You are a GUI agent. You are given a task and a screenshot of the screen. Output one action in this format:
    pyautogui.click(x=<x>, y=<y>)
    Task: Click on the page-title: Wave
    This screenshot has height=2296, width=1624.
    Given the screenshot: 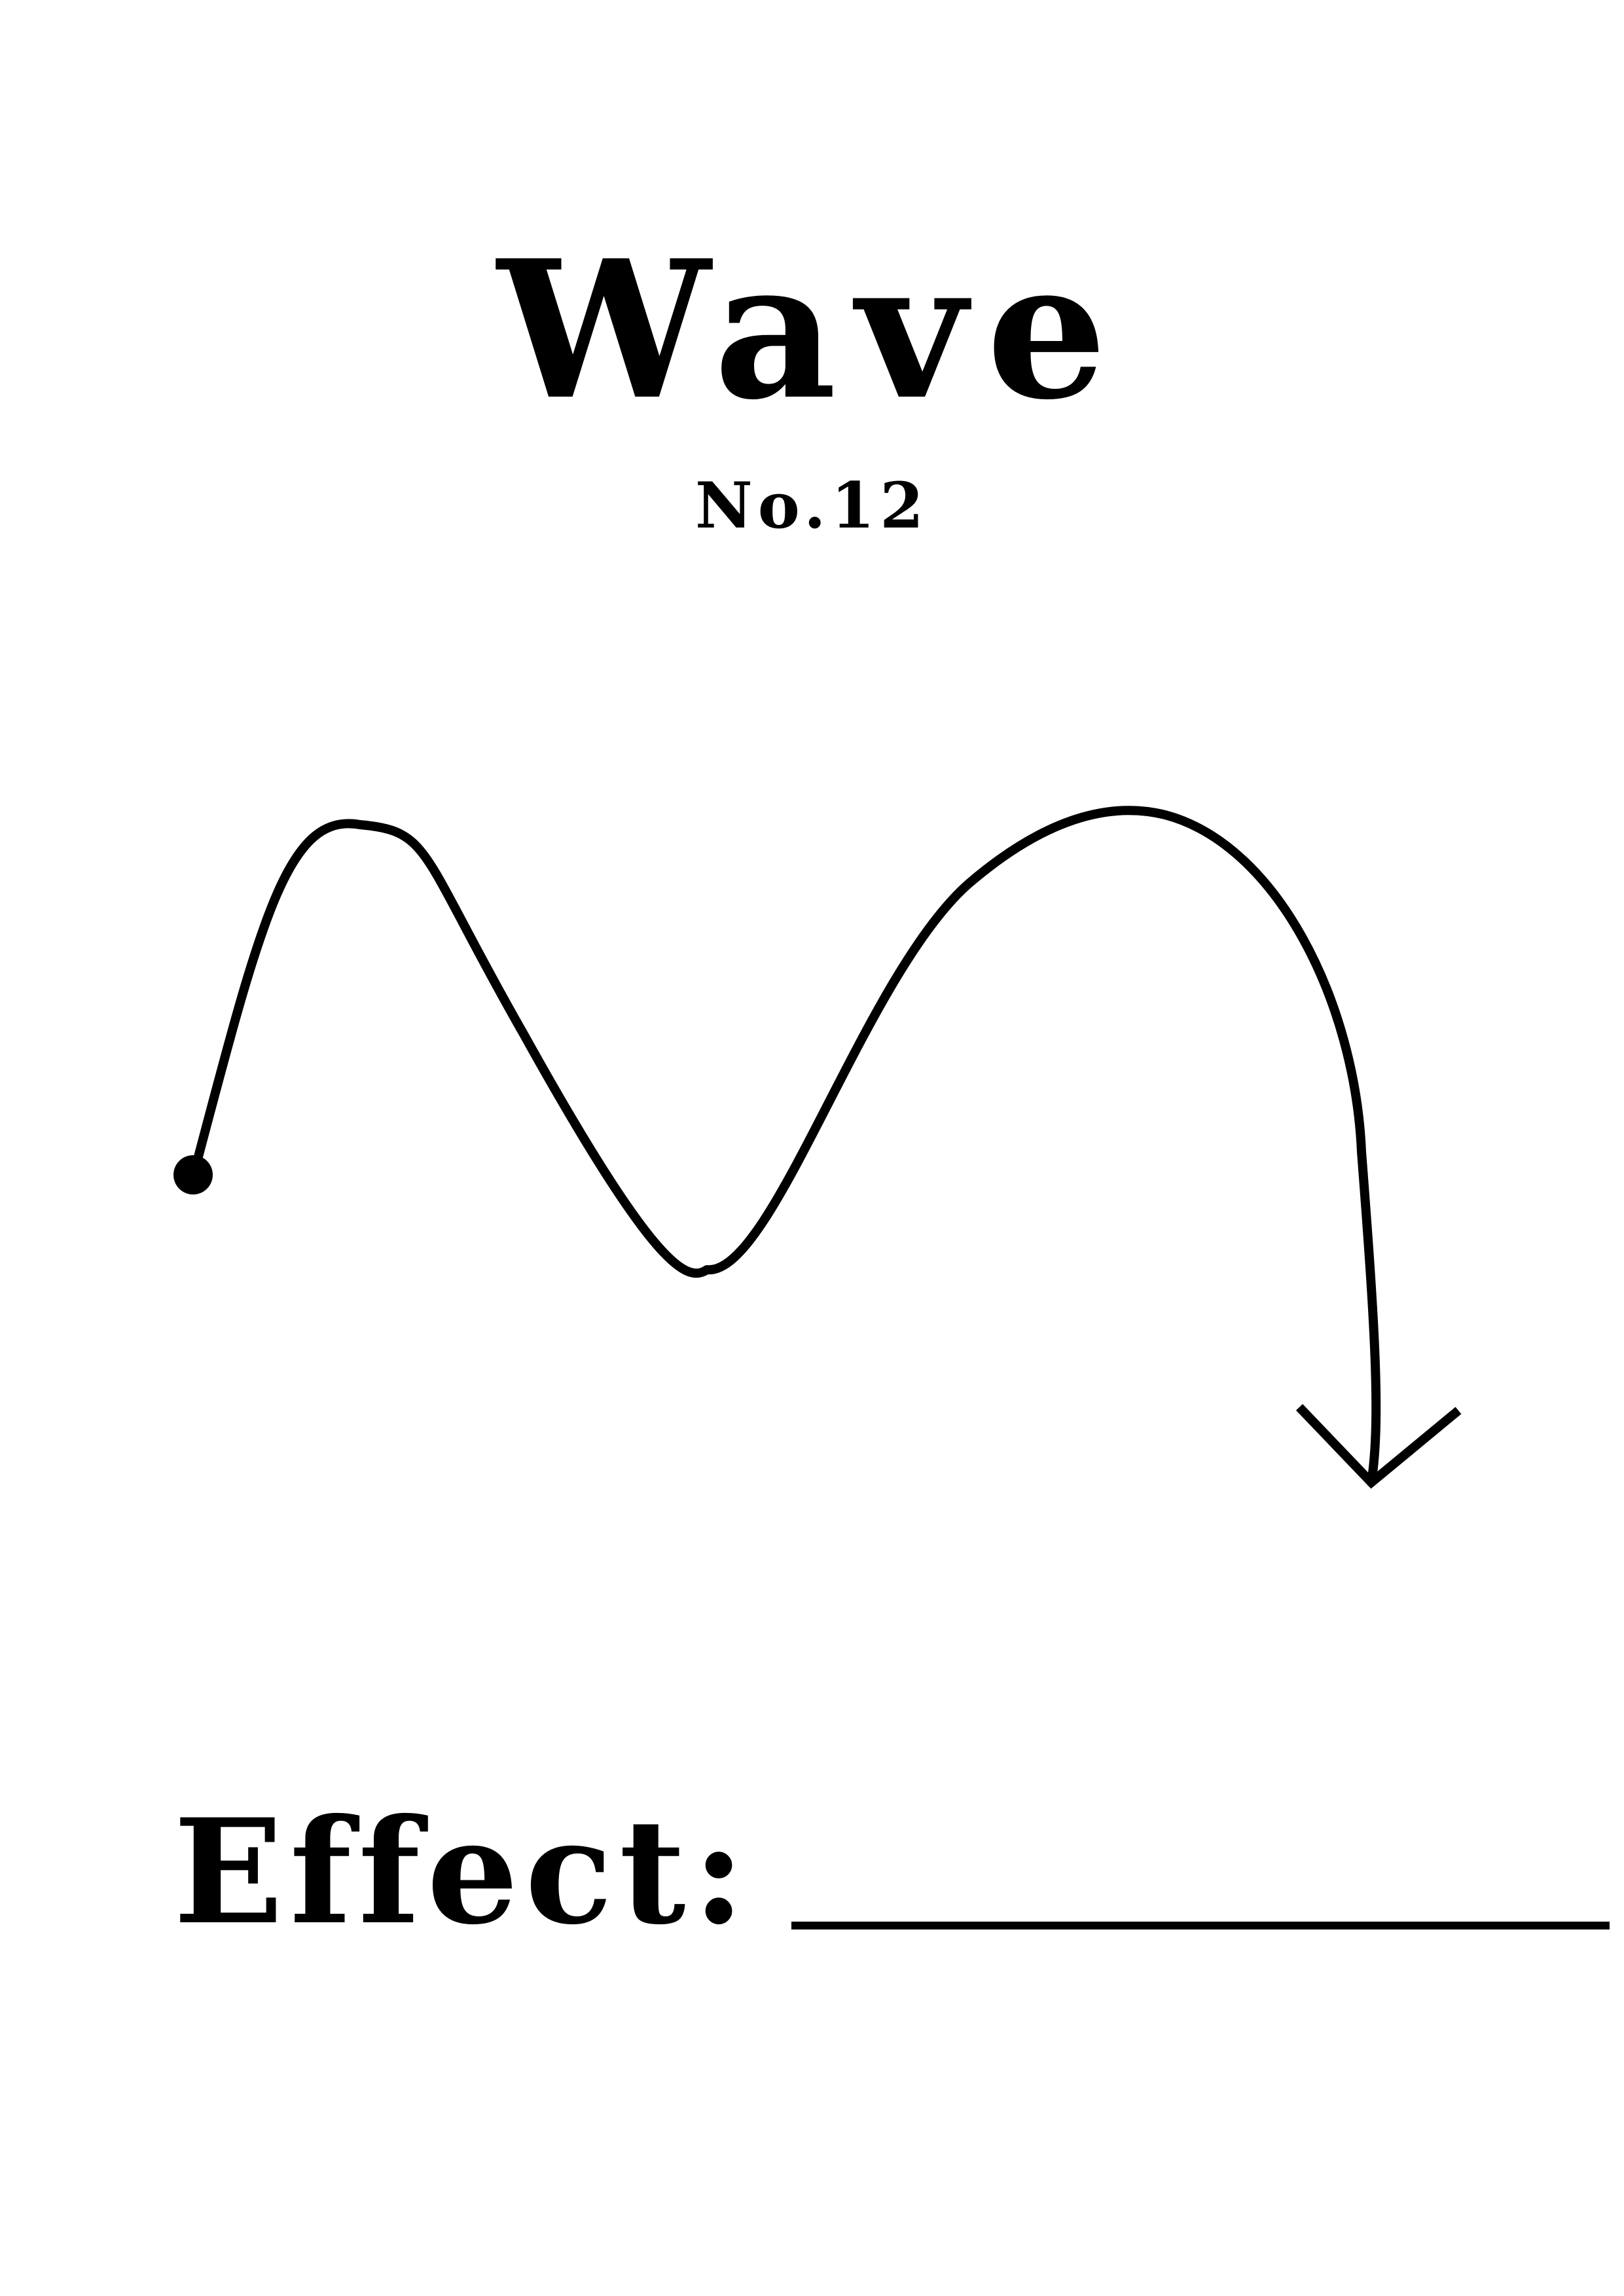 What is the action you would take?
    pyautogui.click(x=812, y=330)
    